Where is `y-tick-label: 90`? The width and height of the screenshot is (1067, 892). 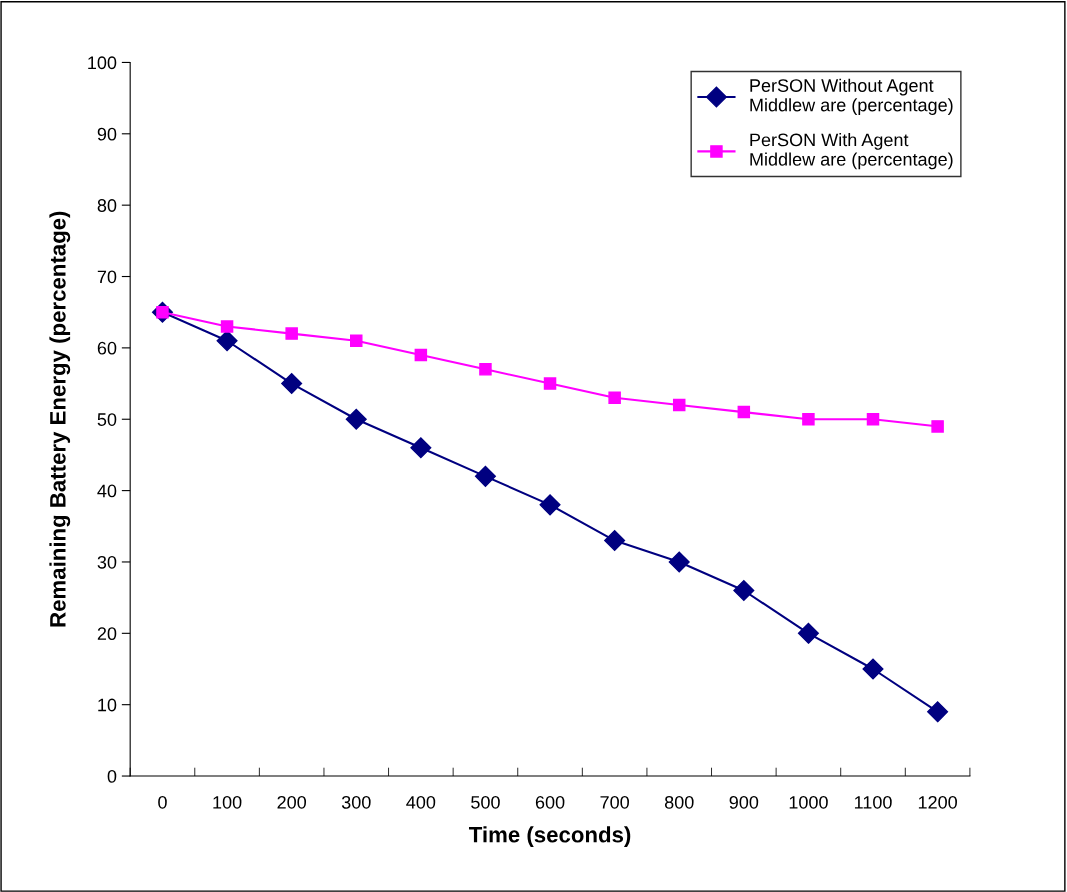 y-tick-label: 90 is located at coordinates (107, 134).